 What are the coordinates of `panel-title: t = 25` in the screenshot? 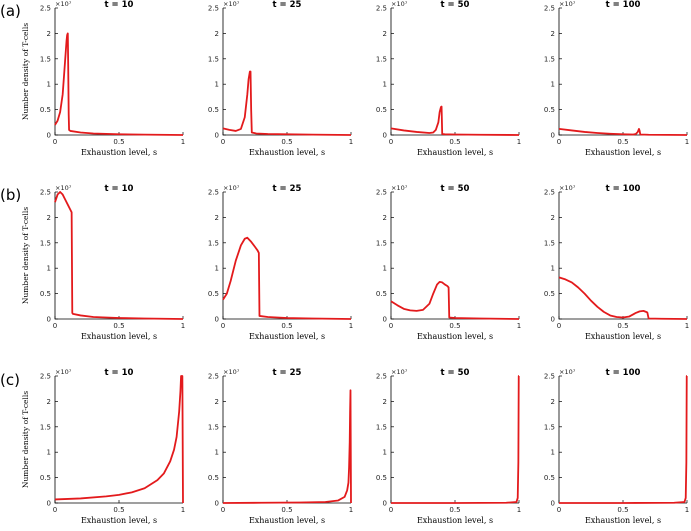 It's located at (287, 5).